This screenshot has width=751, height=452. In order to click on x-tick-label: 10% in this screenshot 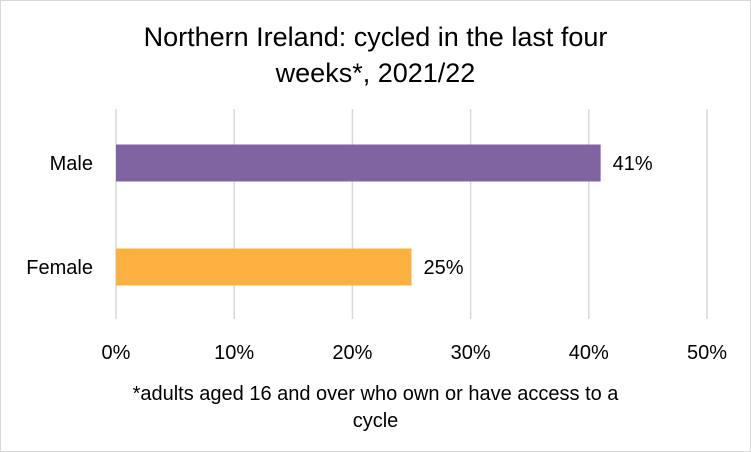, I will do `click(234, 353)`.